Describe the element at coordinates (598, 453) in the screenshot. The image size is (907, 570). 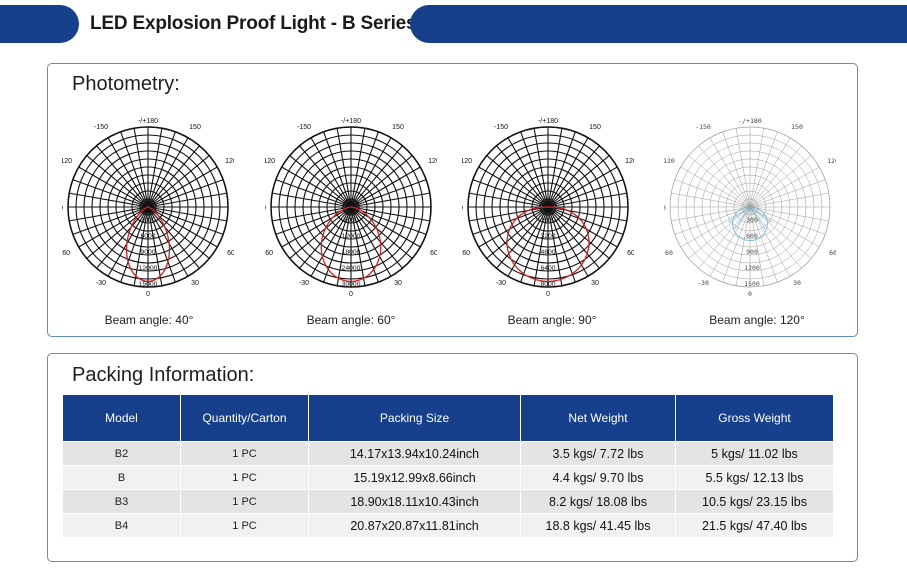
I see `net-weight-cell: 3.5 kgs/ 7.72 lbs` at that location.